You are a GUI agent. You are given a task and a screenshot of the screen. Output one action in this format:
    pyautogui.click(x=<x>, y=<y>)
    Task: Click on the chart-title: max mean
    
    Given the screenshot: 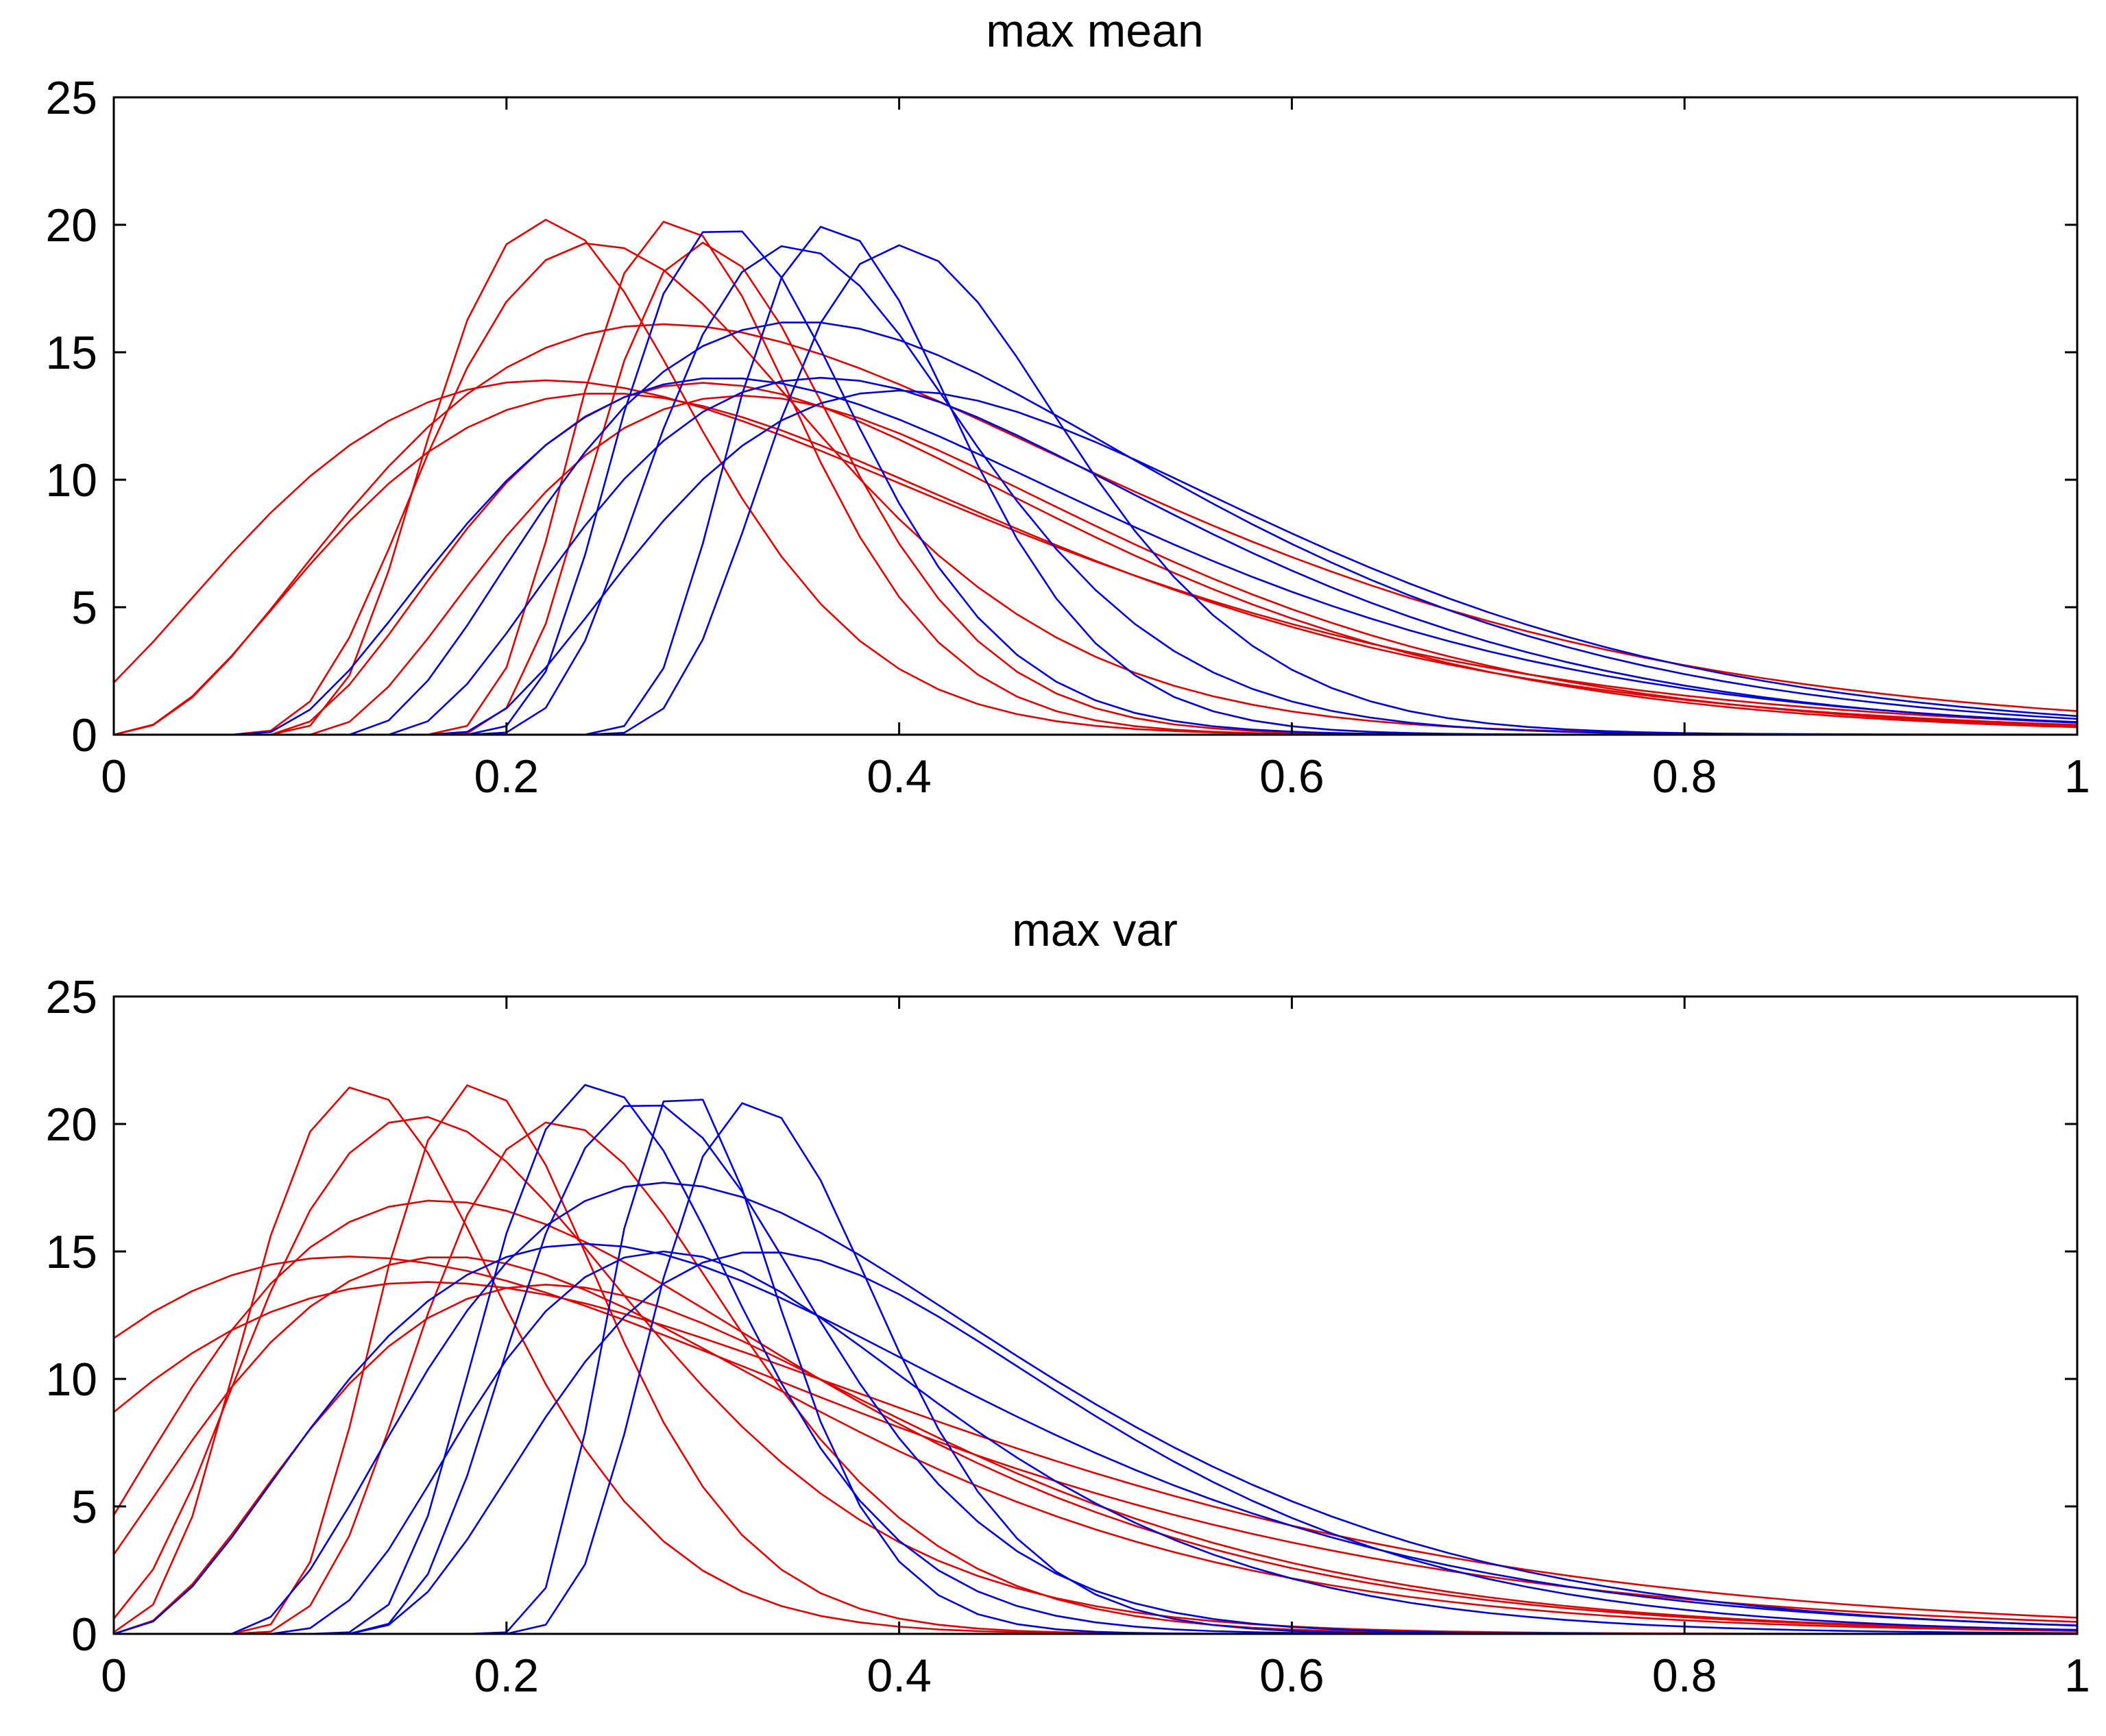 What is the action you would take?
    pyautogui.click(x=1094, y=31)
    